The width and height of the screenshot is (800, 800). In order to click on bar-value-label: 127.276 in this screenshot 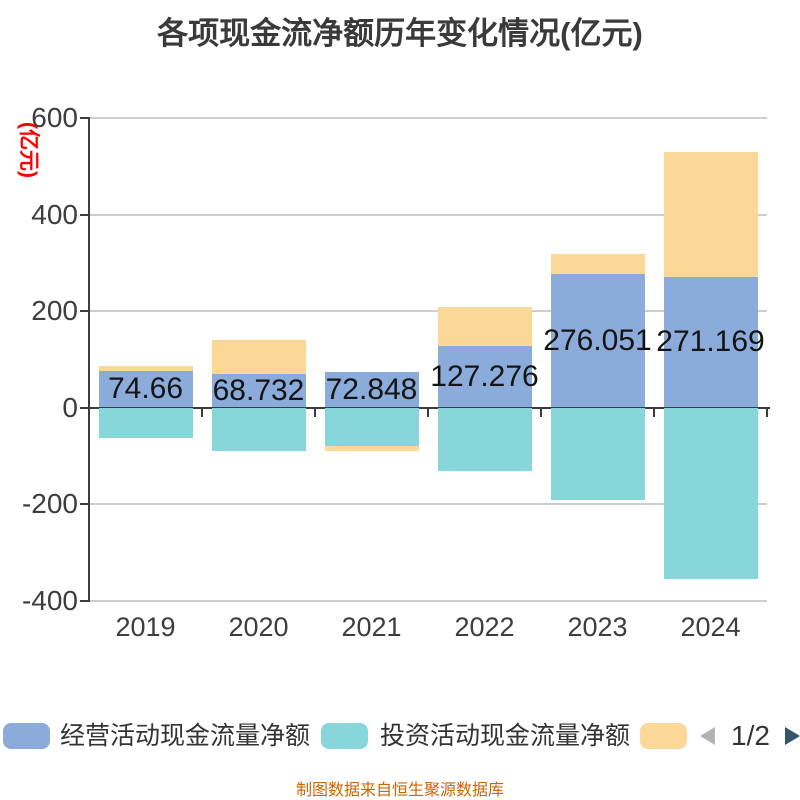, I will do `click(484, 376)`.